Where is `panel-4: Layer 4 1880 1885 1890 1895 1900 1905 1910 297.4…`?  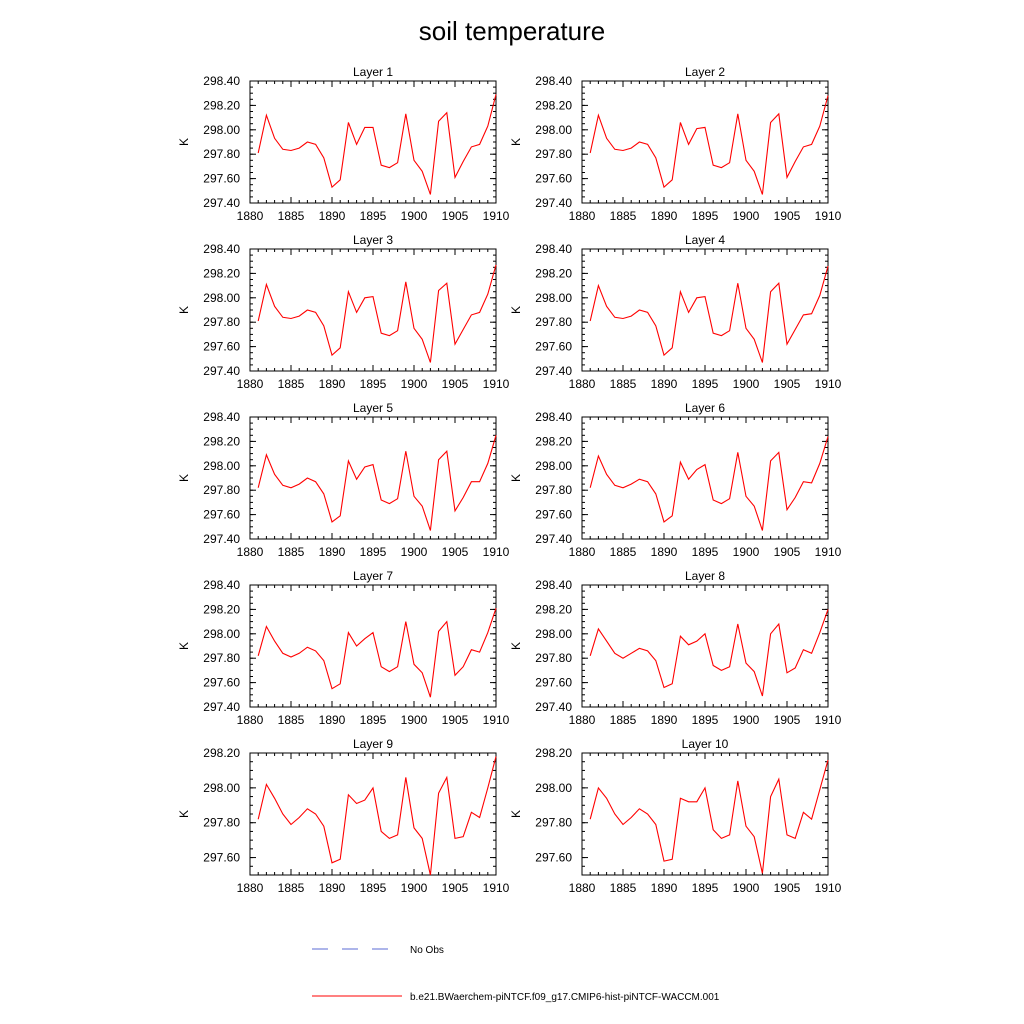 panel-4: Layer 4 1880 1885 1890 1895 1900 1905 1910 297.4… is located at coordinates (675, 312).